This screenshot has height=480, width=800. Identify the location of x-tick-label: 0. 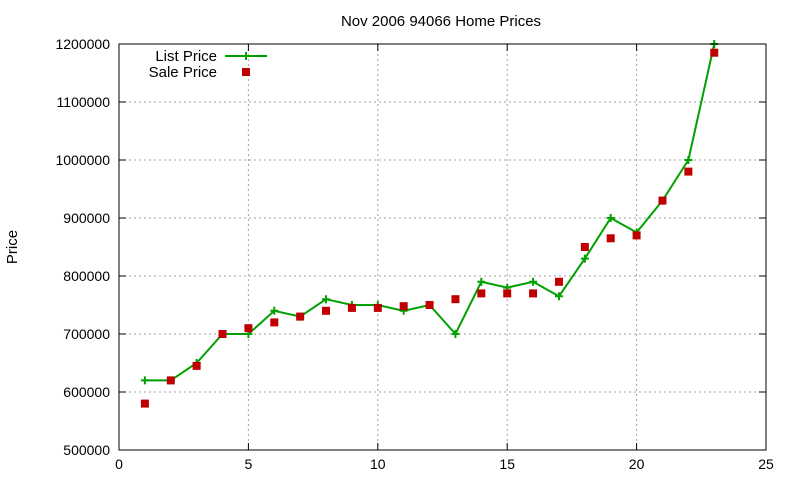
(119, 464).